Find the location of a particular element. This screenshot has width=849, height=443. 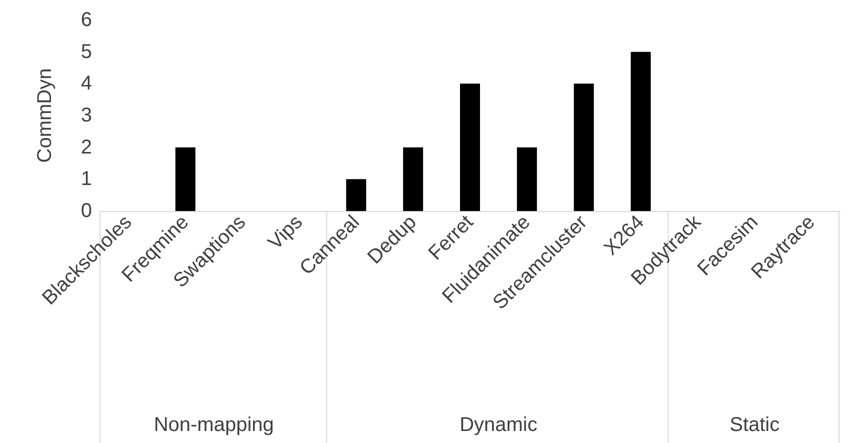

x-tick-label: Vips is located at coordinates (286, 232).